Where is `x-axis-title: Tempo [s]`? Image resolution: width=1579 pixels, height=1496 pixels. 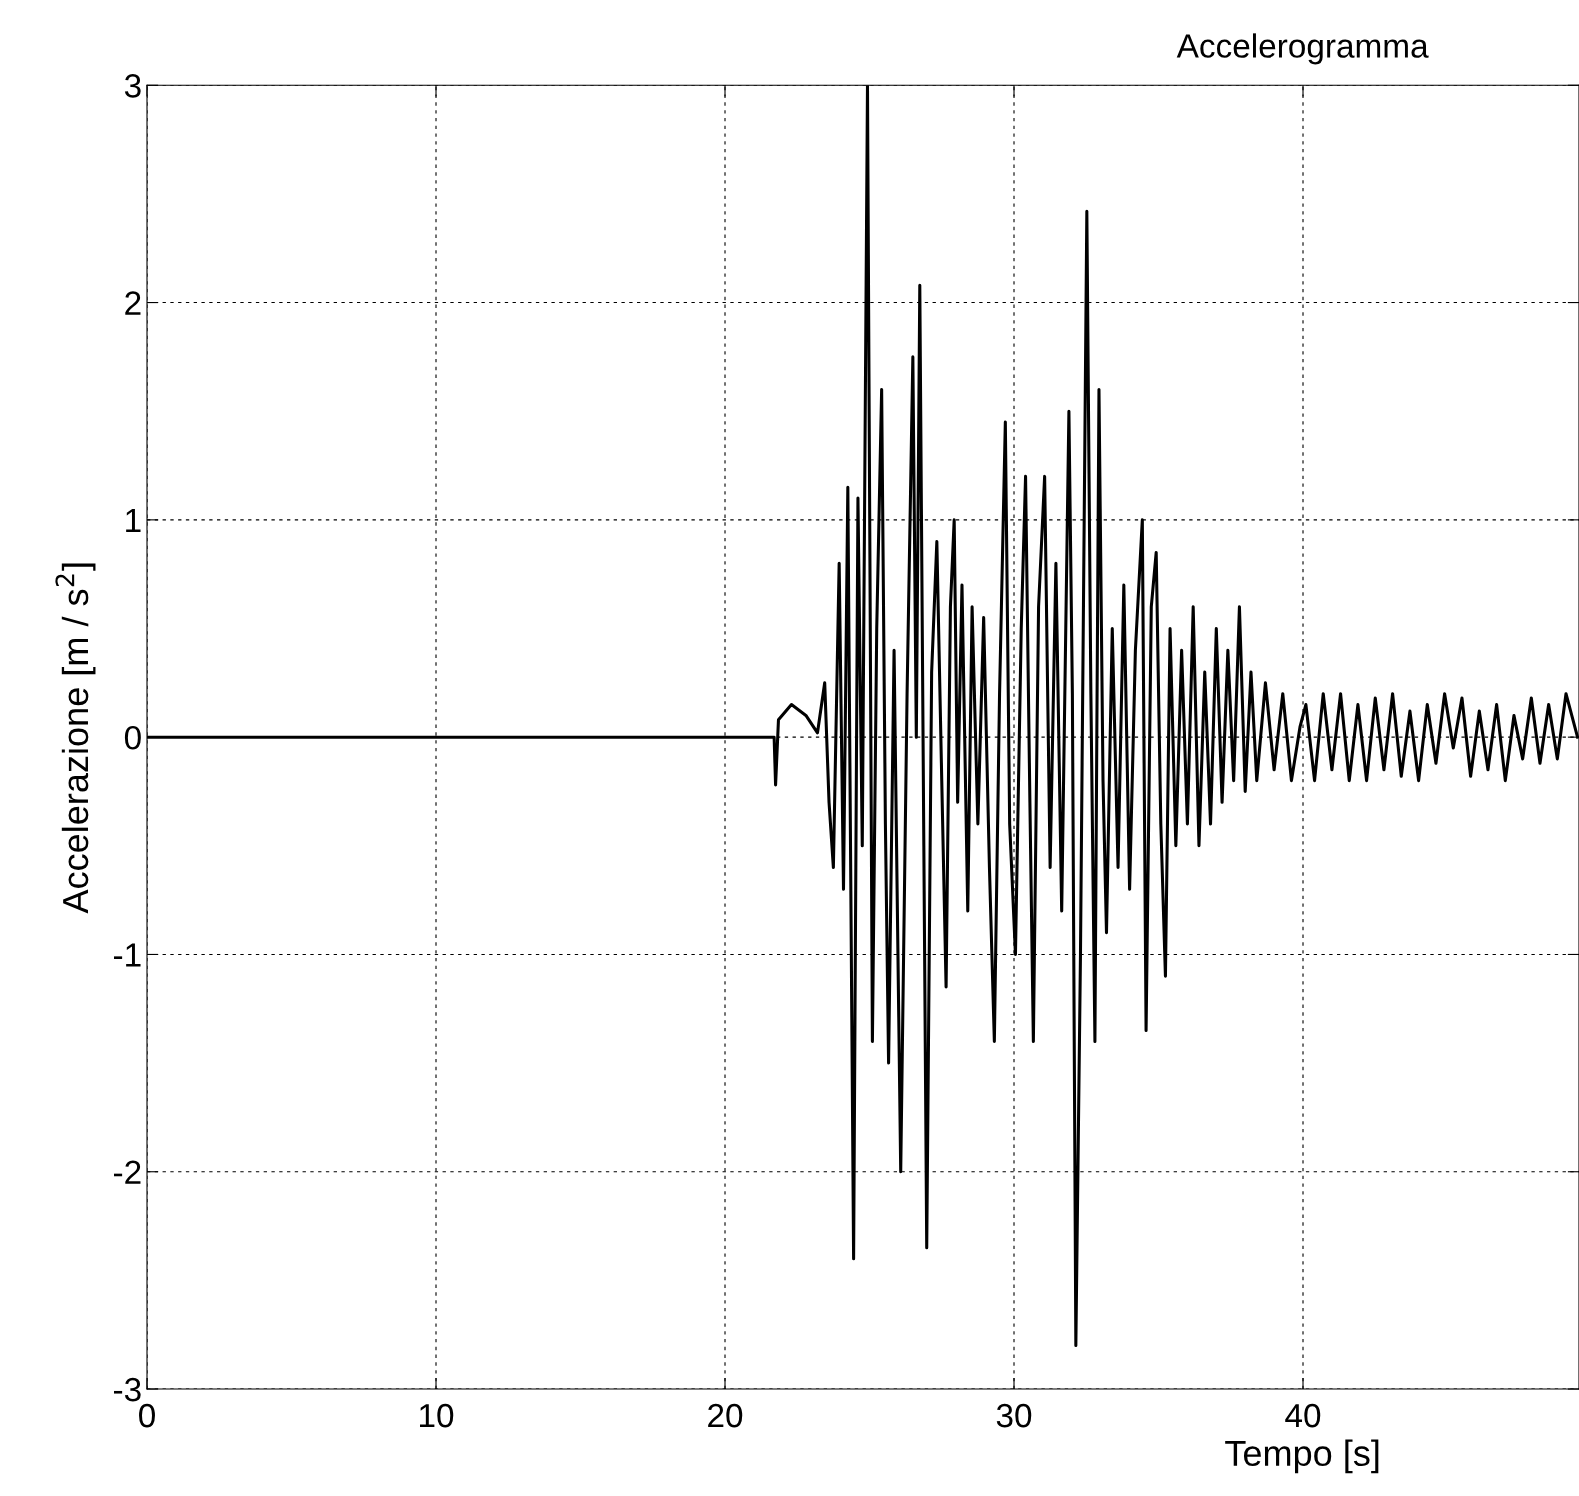 x-axis-title: Tempo [s] is located at coordinates (1302, 1456).